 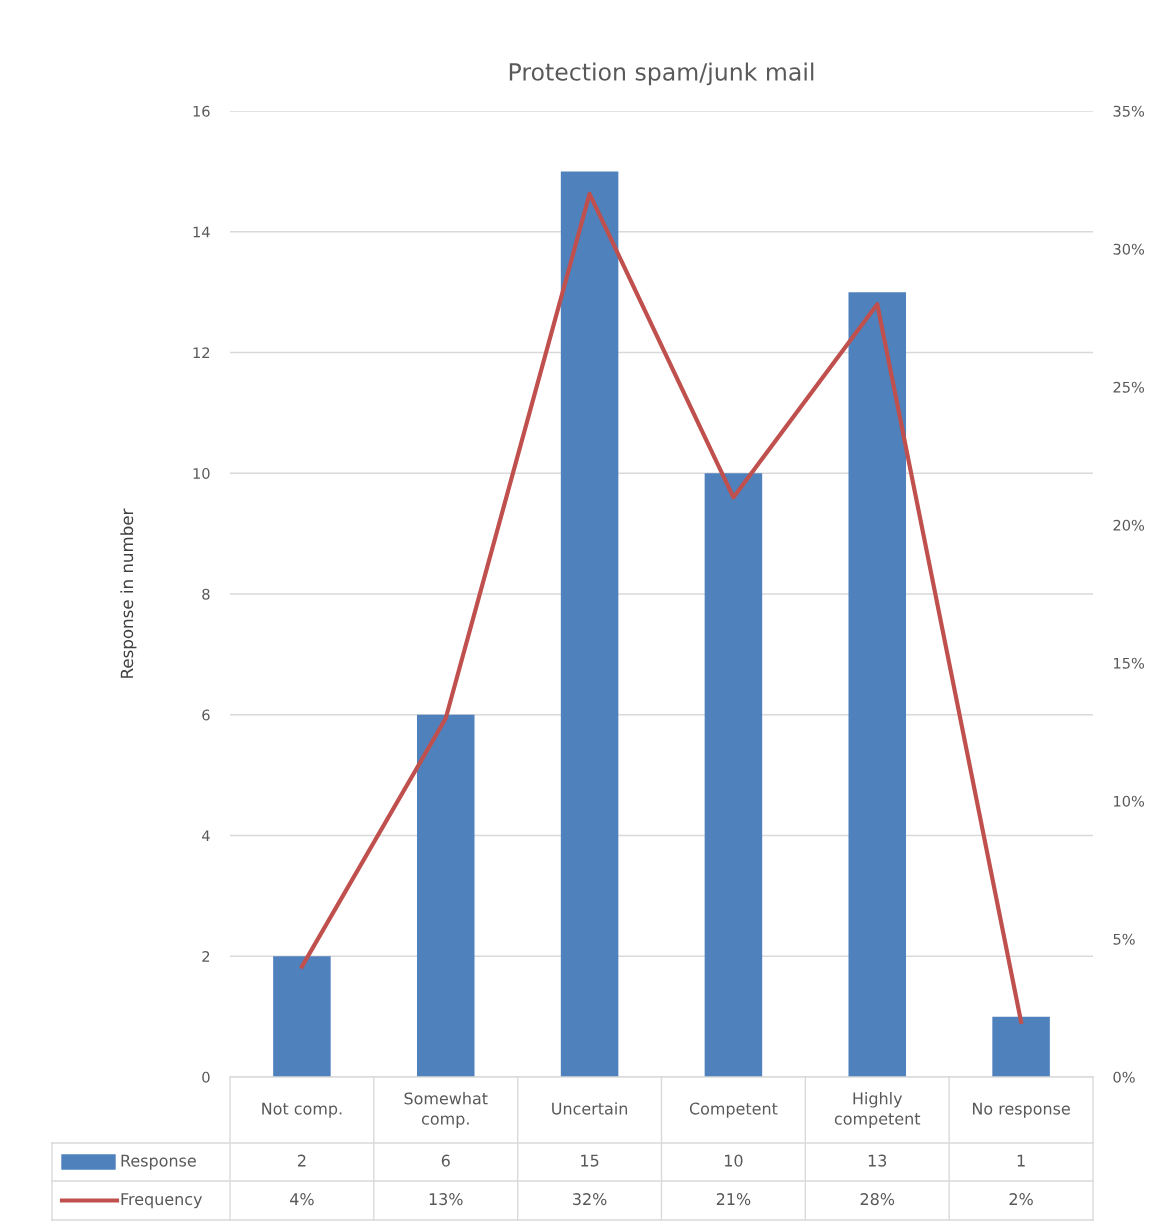 I want to click on x-tick-label: Somewhat comp., so click(x=446, y=1110).